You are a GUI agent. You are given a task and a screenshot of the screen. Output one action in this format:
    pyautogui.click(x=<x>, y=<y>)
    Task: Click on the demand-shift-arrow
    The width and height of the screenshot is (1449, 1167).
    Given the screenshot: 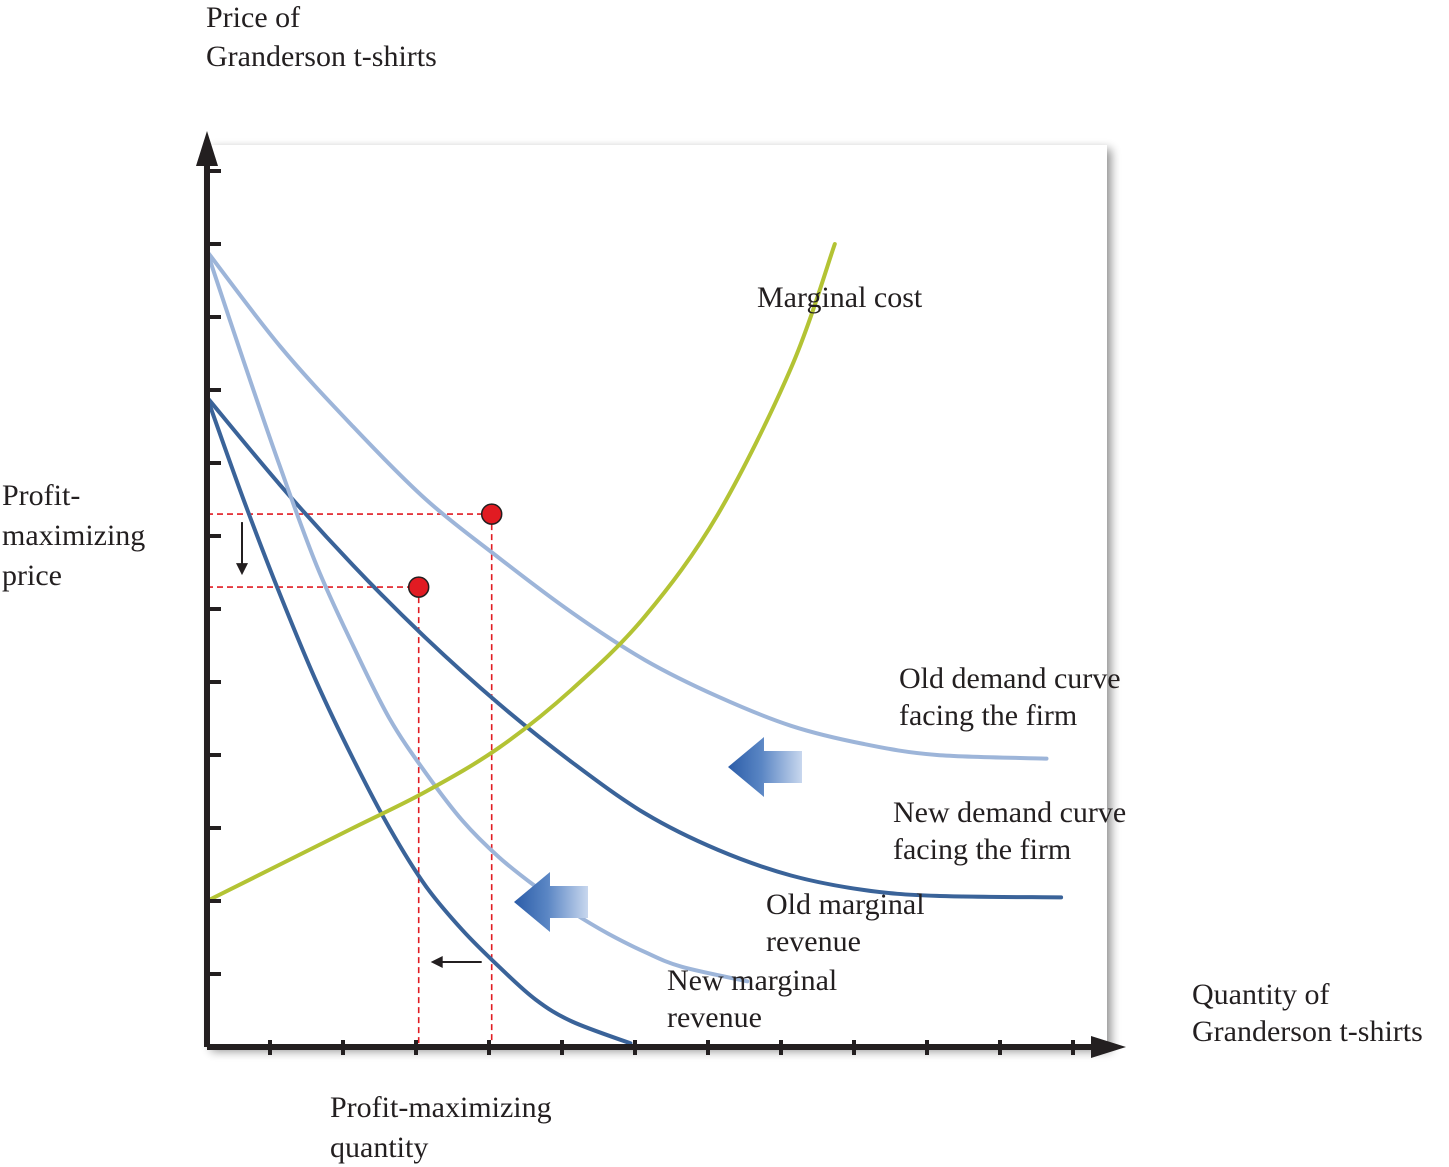 What is the action you would take?
    pyautogui.click(x=765, y=767)
    